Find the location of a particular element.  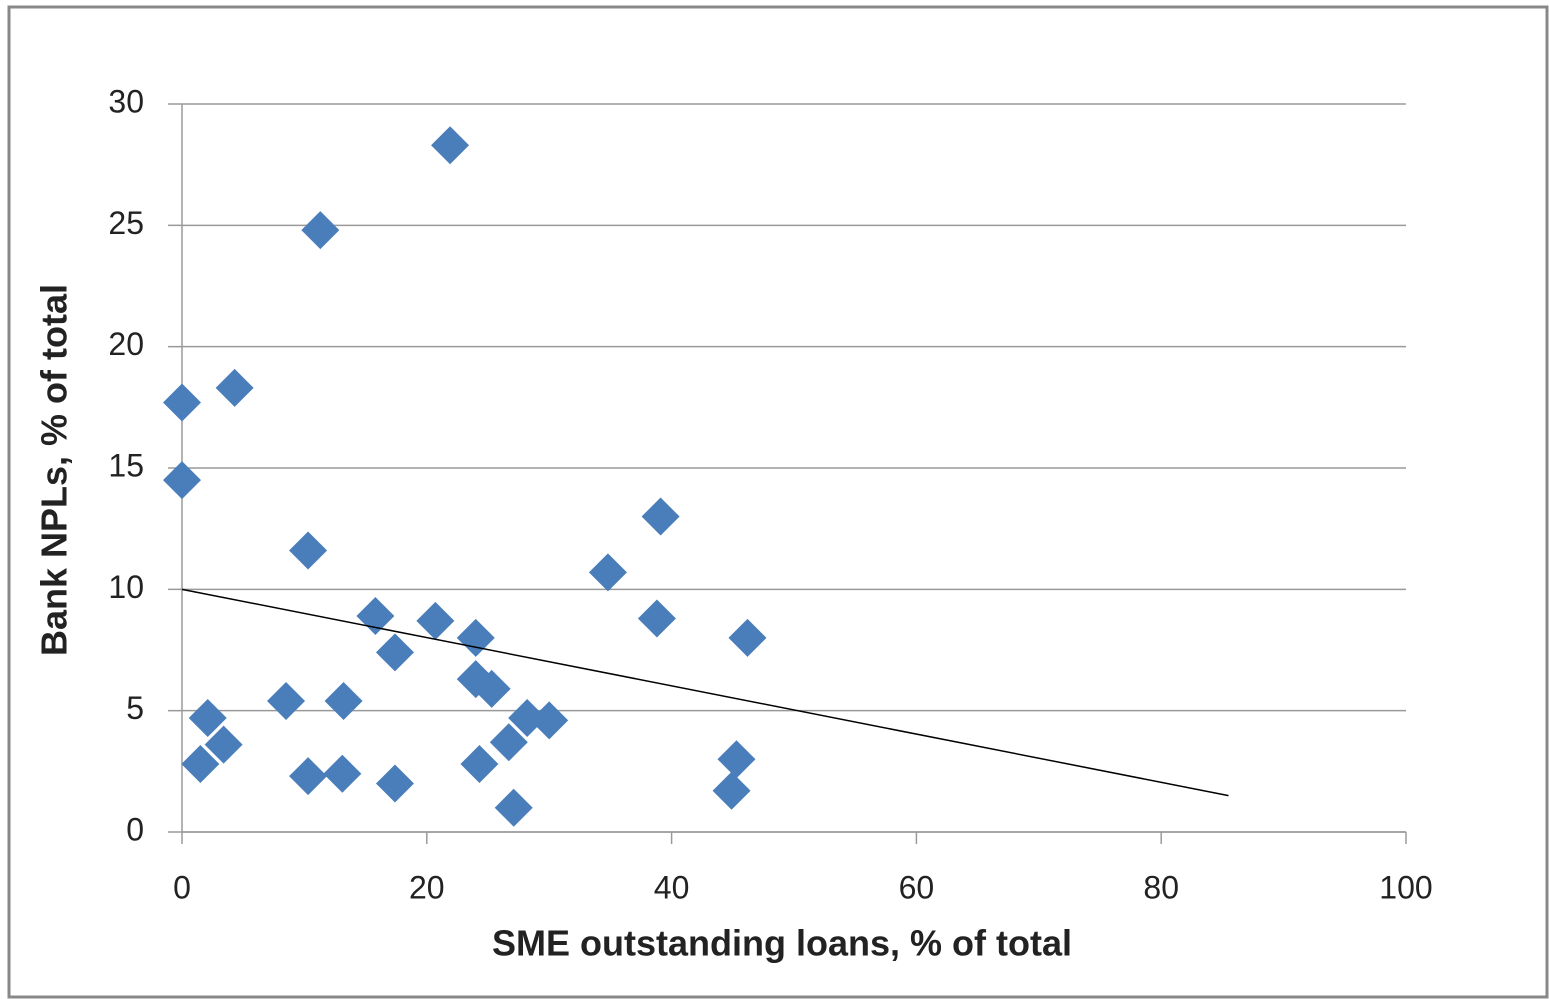

trend-line is located at coordinates (705, 692).